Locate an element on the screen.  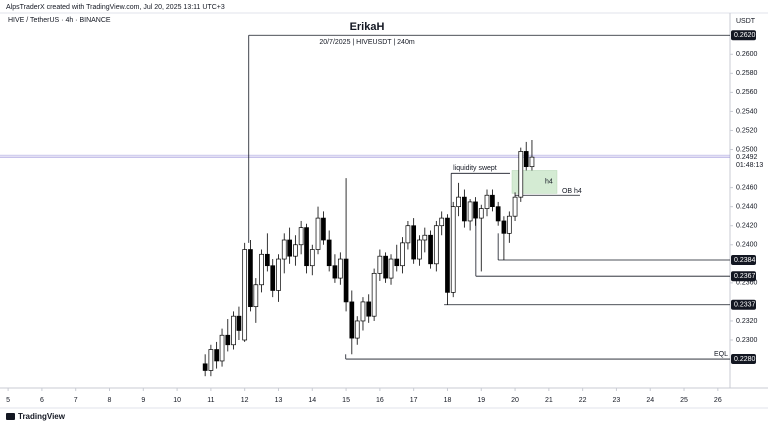
level-label: 0.2280 is located at coordinates (745, 359).